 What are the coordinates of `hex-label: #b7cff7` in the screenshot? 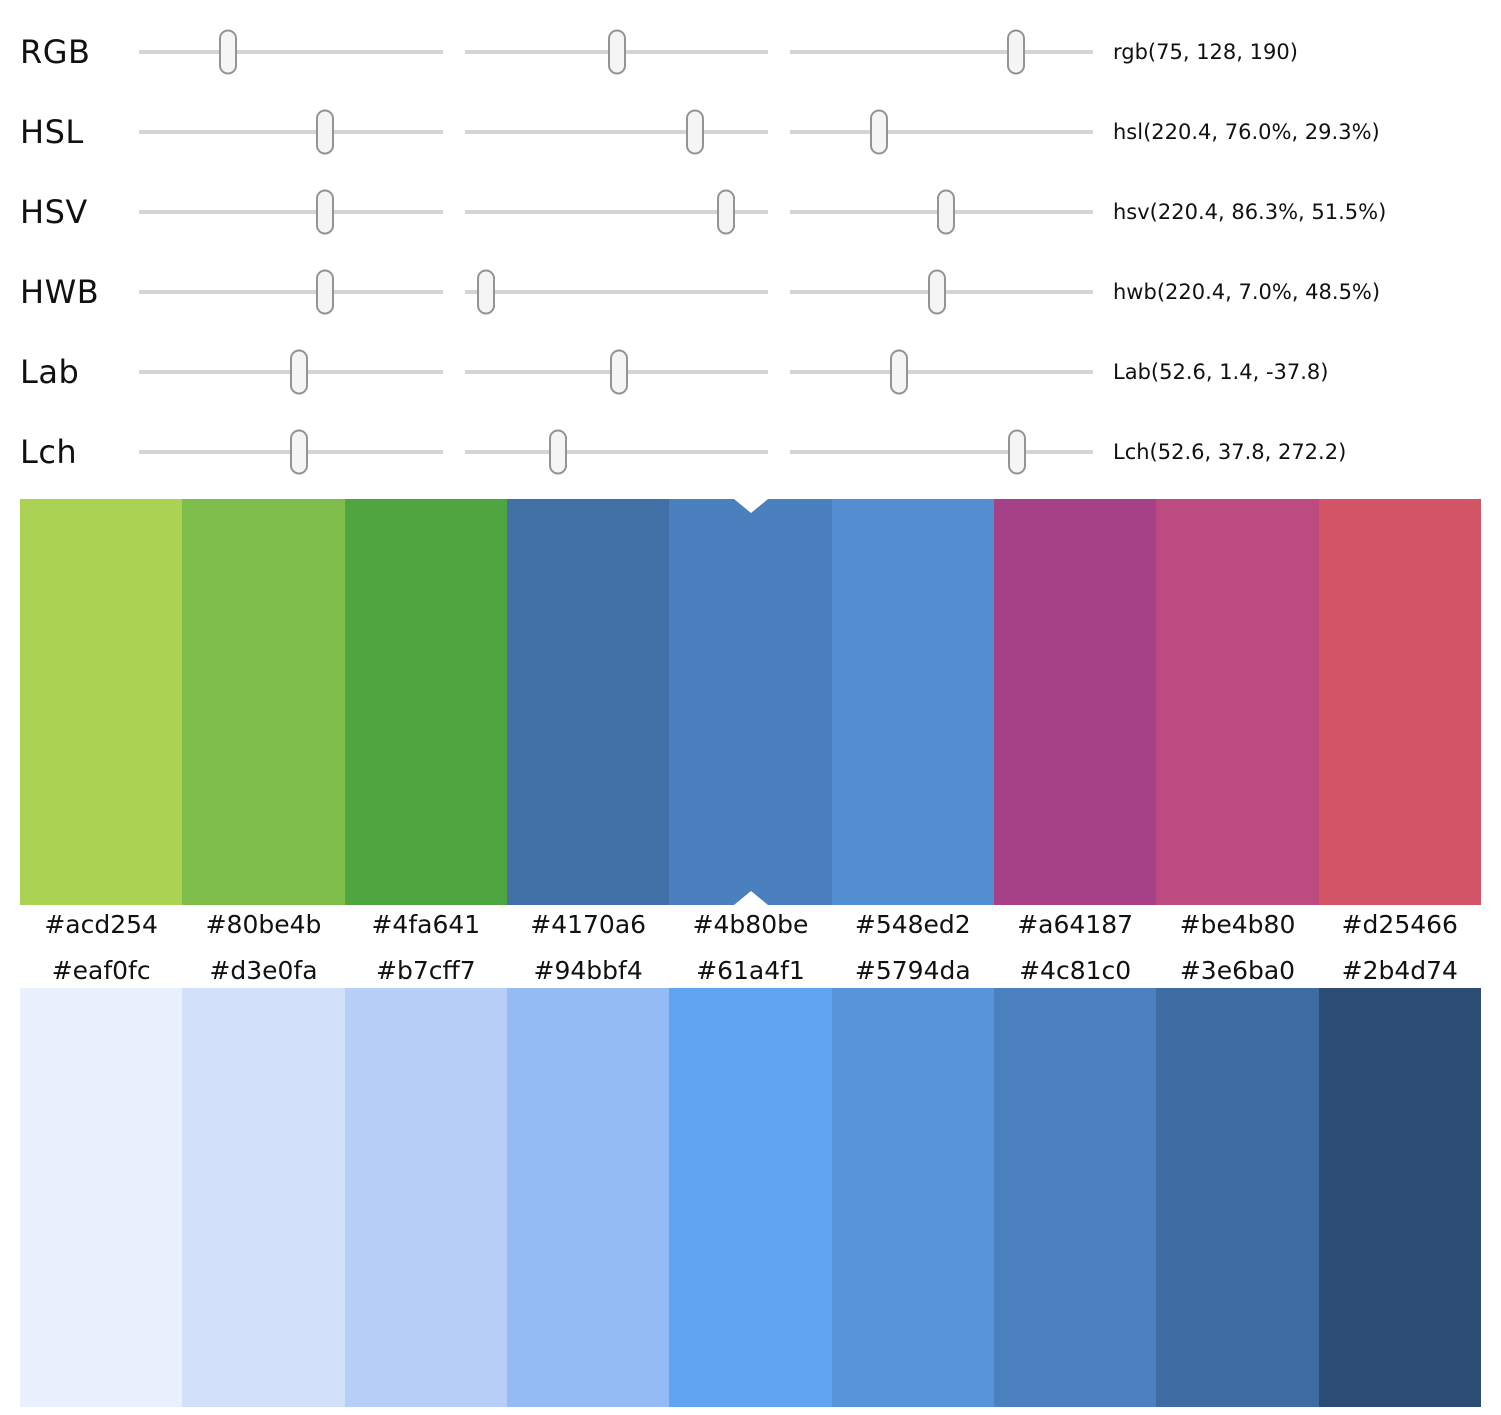 It's located at (426, 970).